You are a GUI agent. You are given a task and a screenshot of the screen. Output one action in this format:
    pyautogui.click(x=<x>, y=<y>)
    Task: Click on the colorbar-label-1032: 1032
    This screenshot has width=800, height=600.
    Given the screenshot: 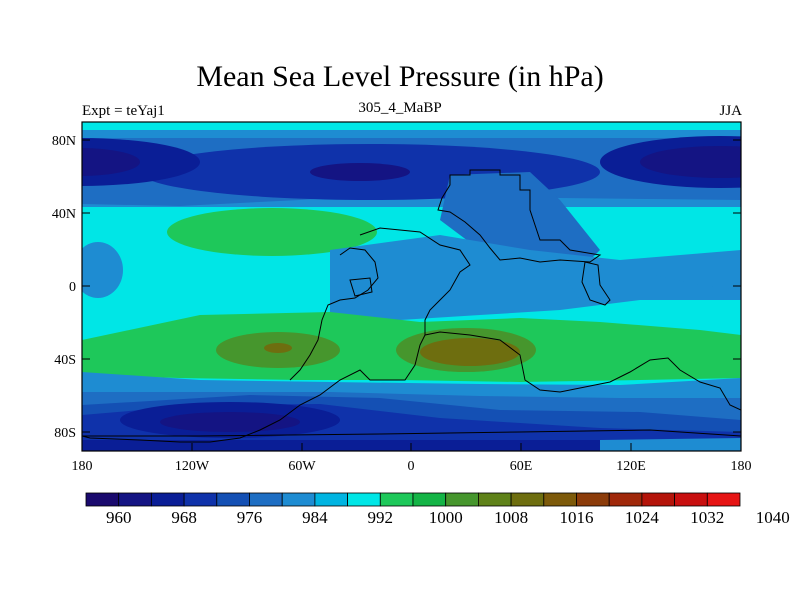 What is the action you would take?
    pyautogui.click(x=707, y=517)
    